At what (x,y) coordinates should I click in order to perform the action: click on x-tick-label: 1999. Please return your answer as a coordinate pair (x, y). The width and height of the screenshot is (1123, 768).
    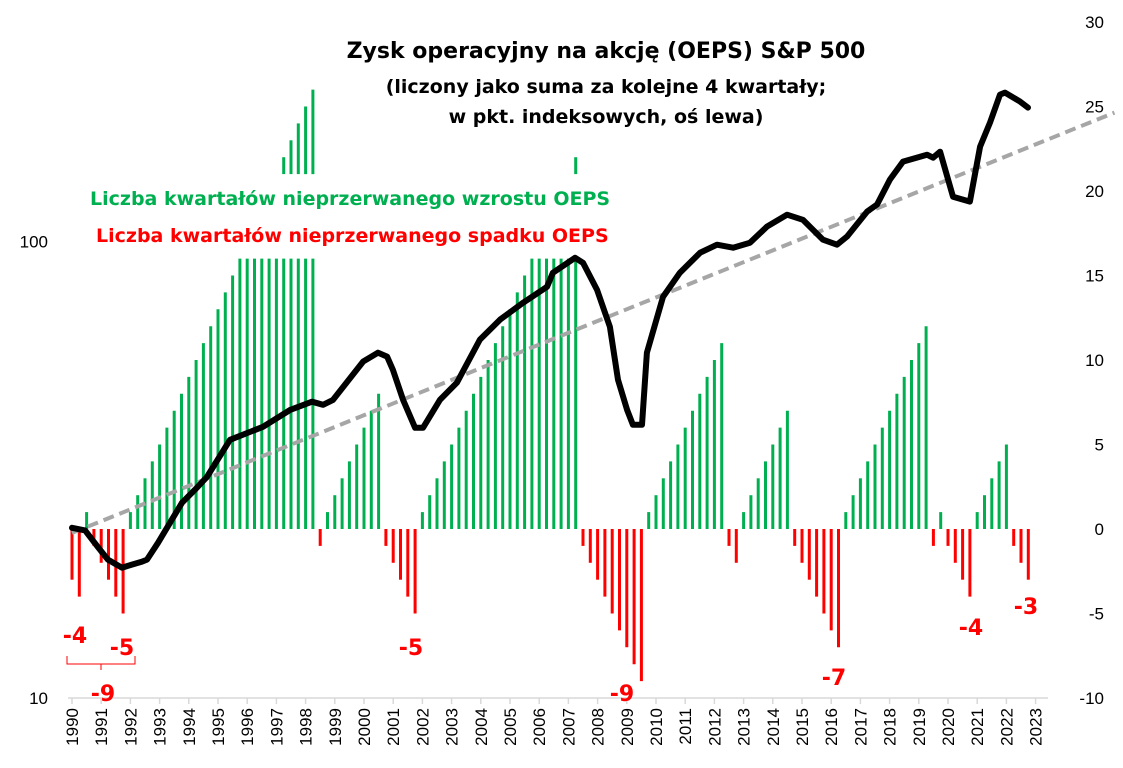
    Looking at the image, I should click on (335, 727).